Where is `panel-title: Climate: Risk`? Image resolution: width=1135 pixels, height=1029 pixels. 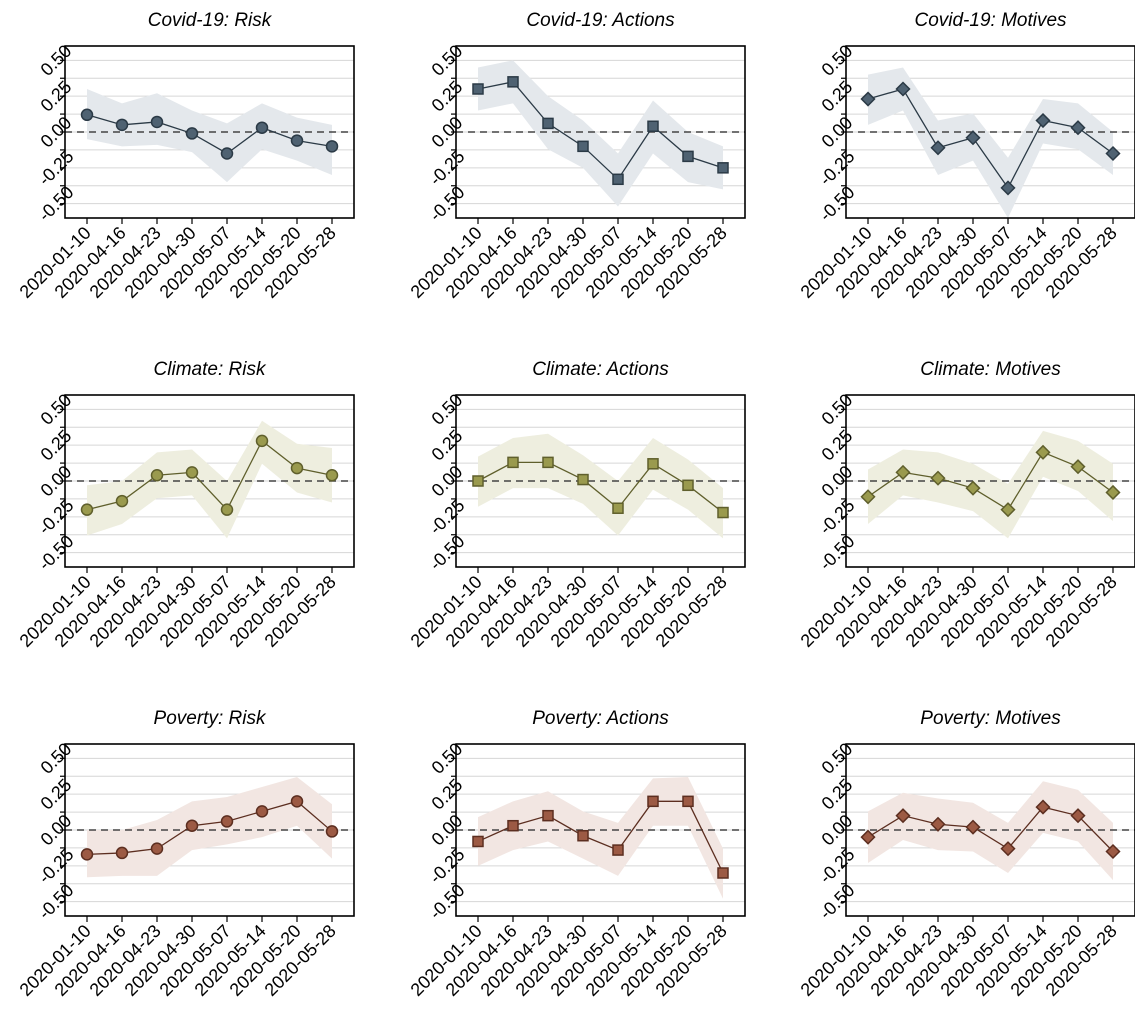
panel-title: Climate: Risk is located at coordinates (210, 369).